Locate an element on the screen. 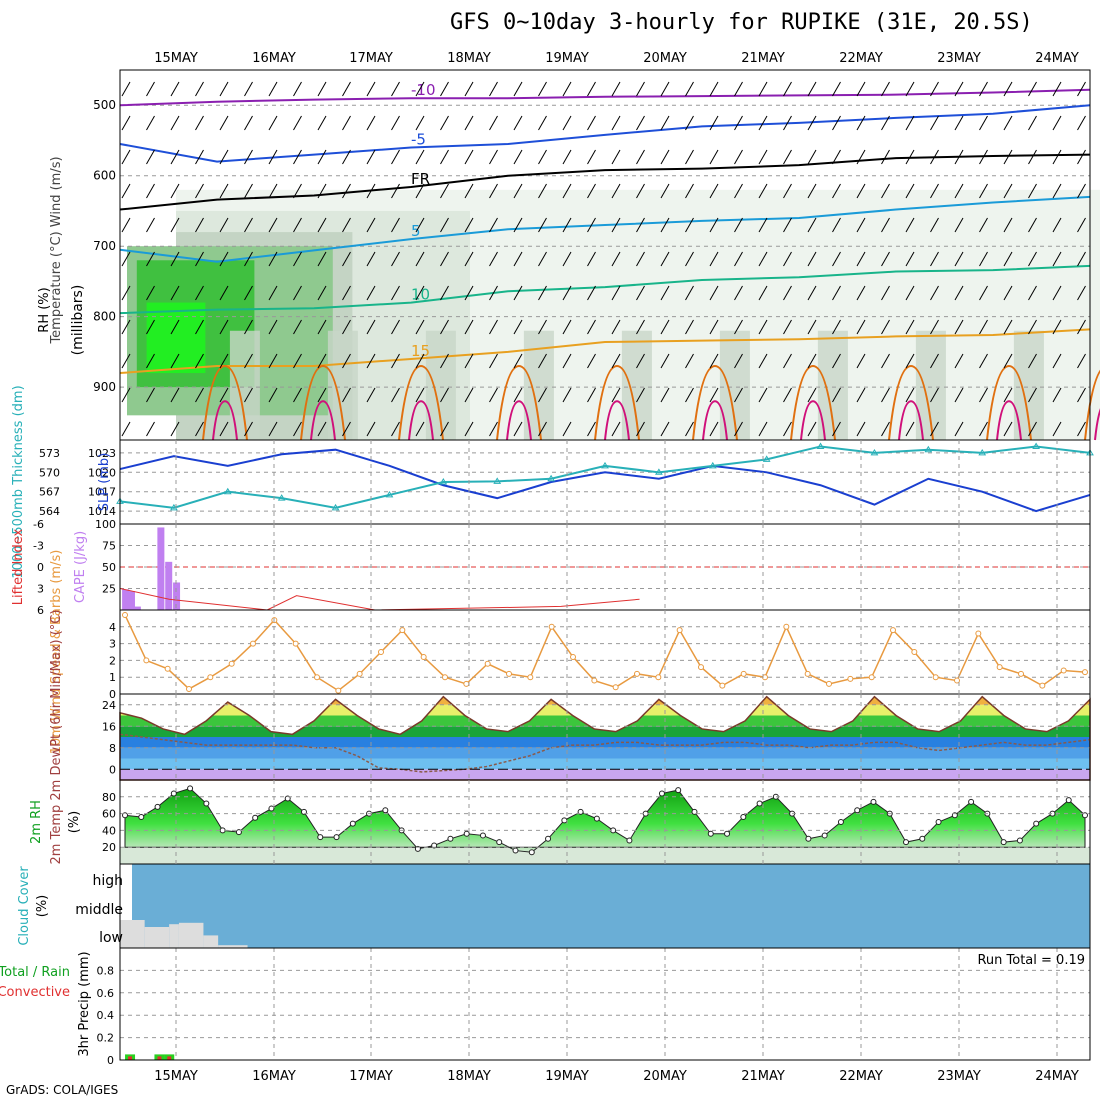 The width and height of the screenshot is (1100, 1100). rh-tick: 20 is located at coordinates (109, 847).